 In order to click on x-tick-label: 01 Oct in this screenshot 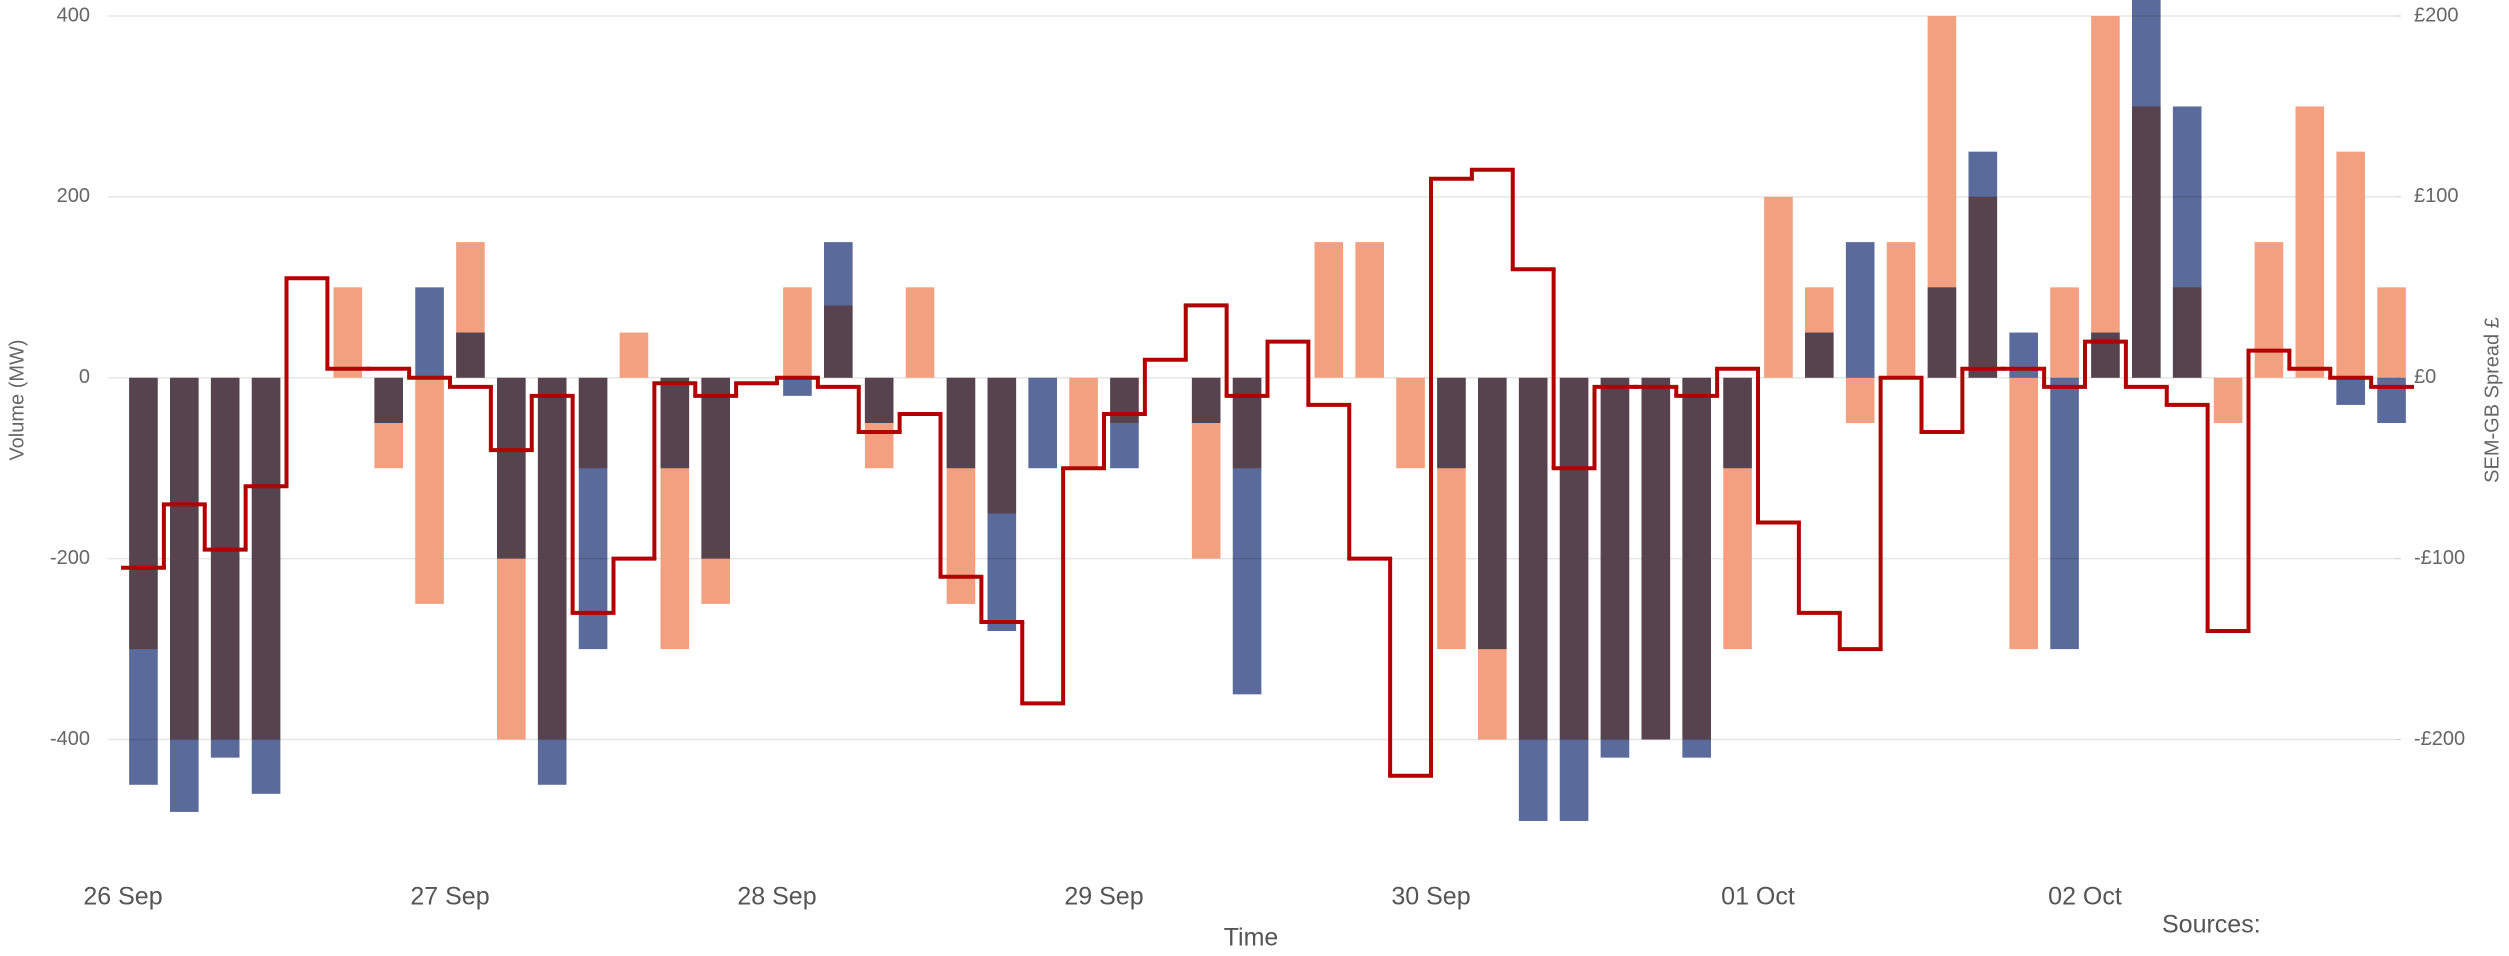, I will do `click(1758, 897)`.